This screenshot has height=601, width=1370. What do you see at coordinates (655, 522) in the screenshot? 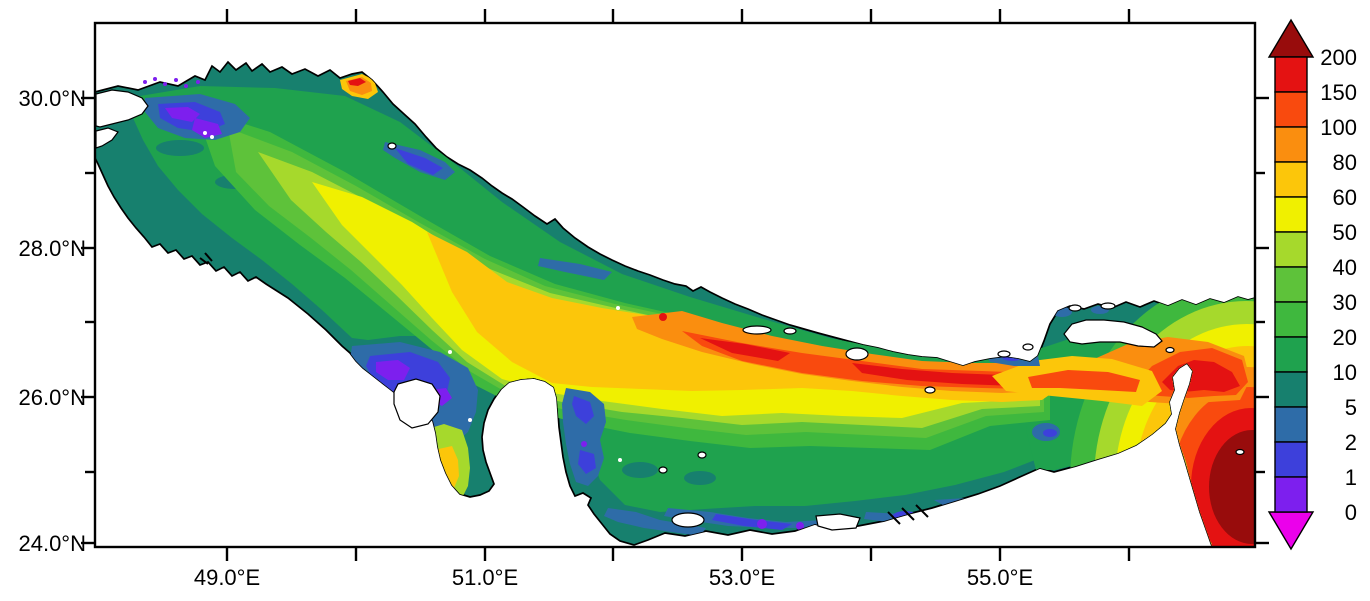
I see `shallow-blue-se-qatar` at bounding box center [655, 522].